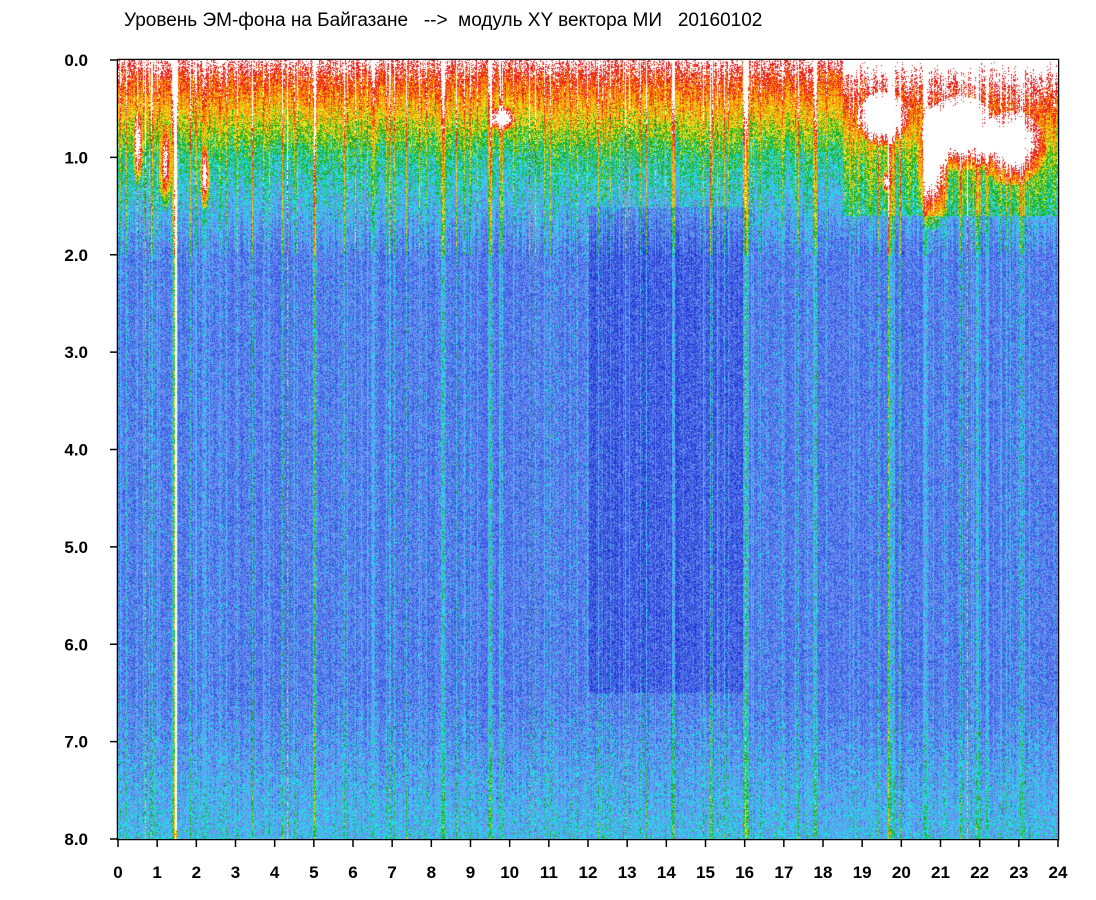 The width and height of the screenshot is (1096, 900). Describe the element at coordinates (1018, 872) in the screenshot. I see `x-tick-label: 23` at that location.